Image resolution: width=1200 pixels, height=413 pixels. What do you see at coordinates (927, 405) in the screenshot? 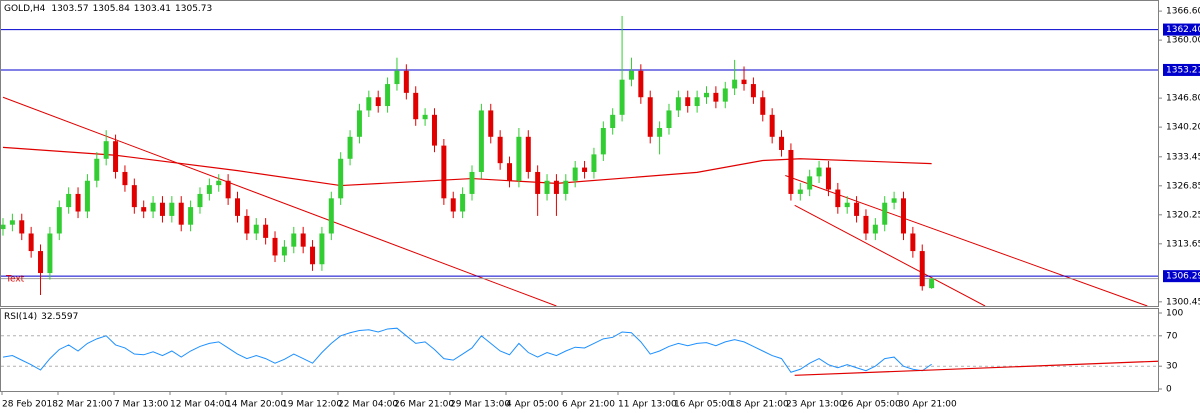
I see `x-tick-label: 30 Apr 21:00` at bounding box center [927, 405].